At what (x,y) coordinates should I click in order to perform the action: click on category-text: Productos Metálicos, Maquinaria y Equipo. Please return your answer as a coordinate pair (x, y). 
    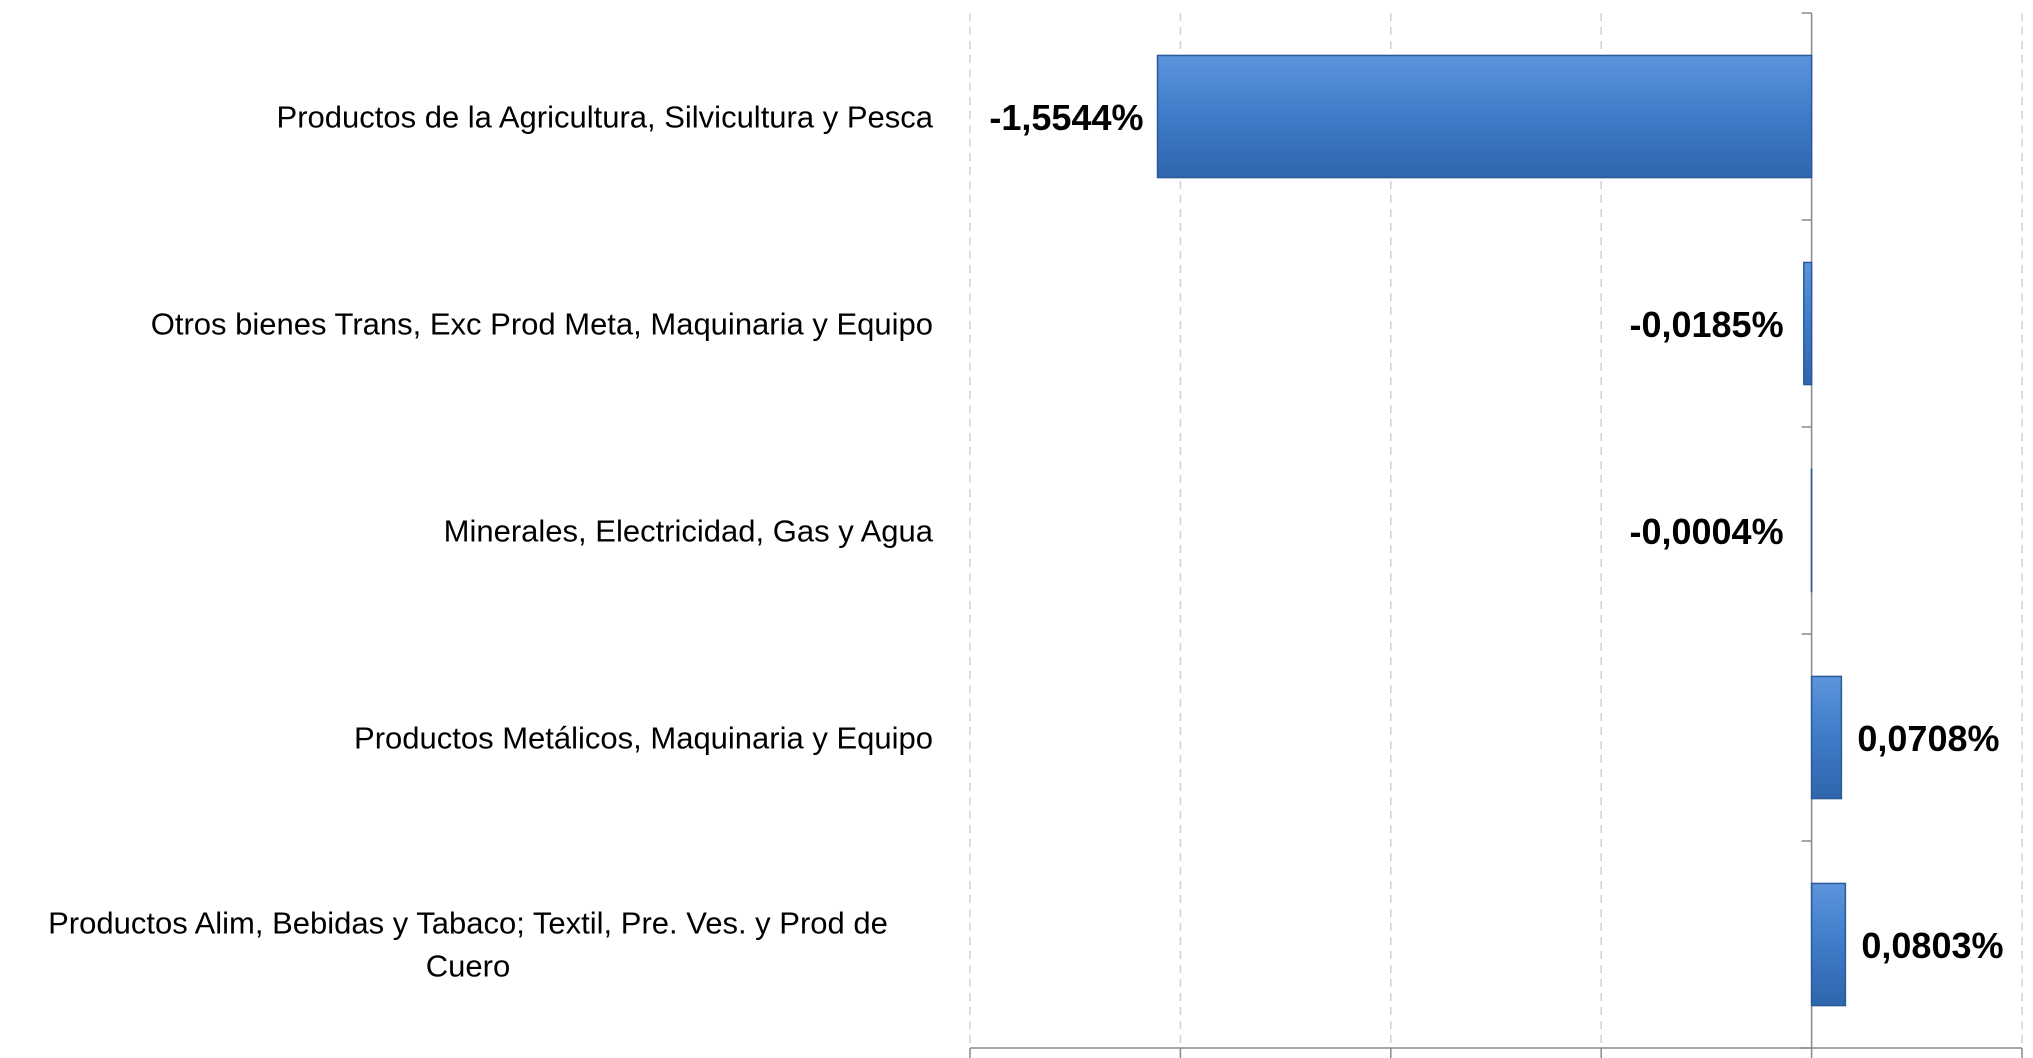
    Looking at the image, I should click on (643, 737).